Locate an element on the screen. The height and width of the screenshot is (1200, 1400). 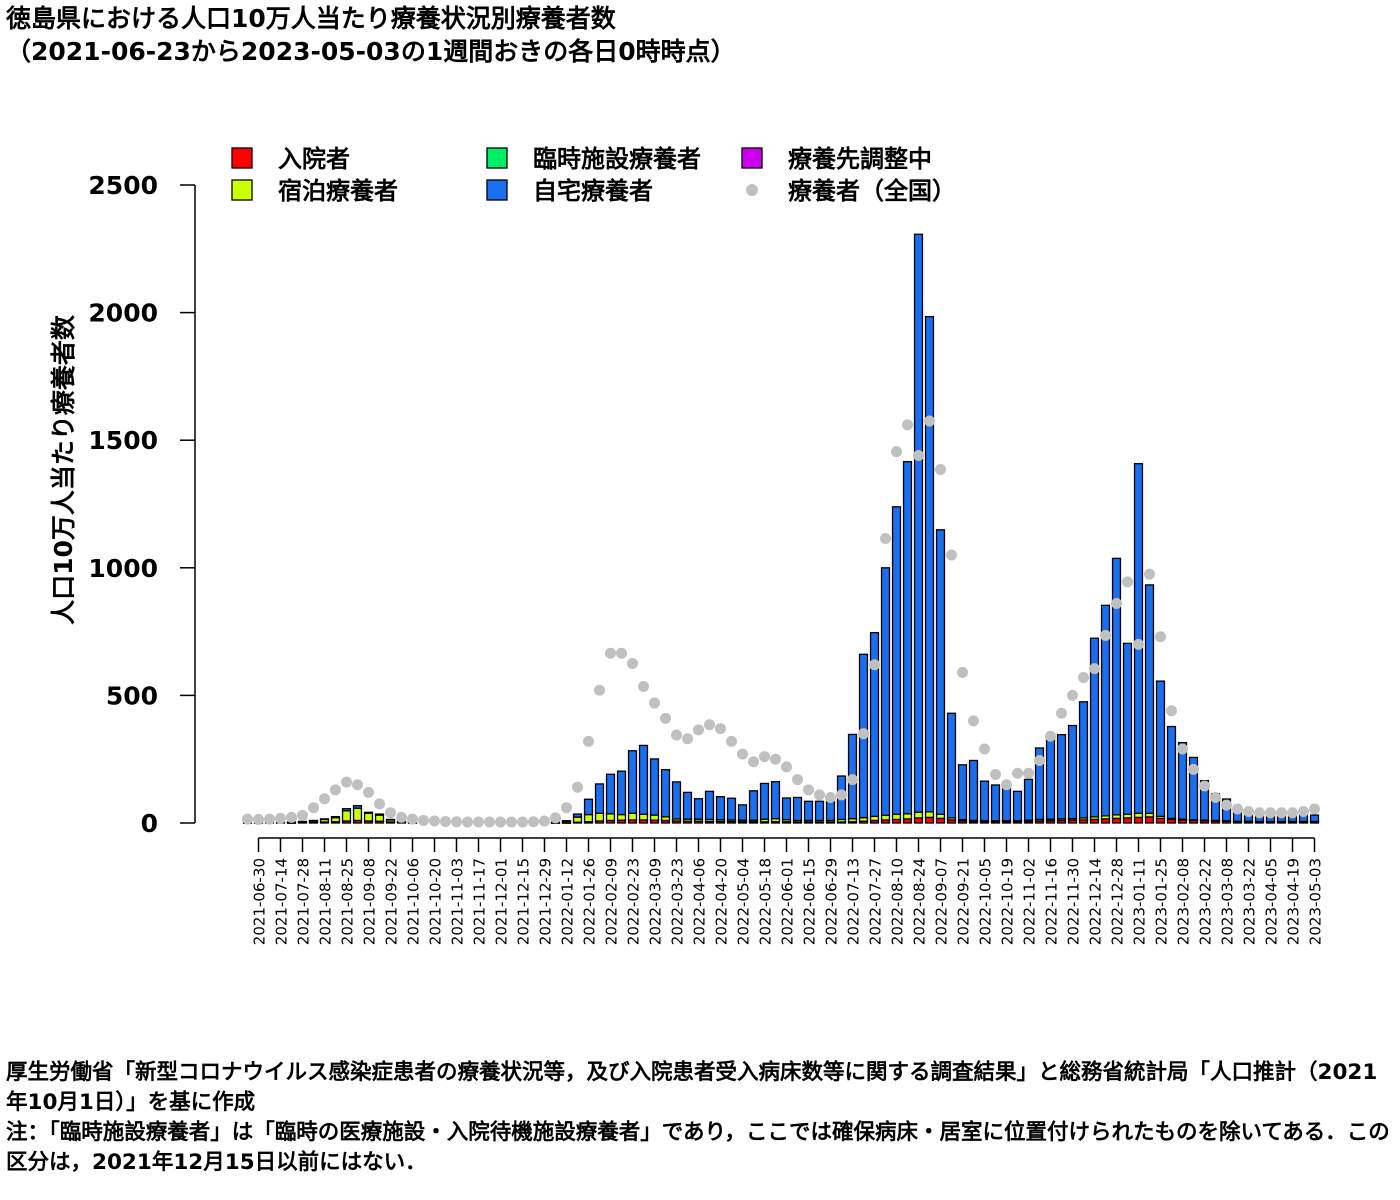
x-tick-label: 2022-06-15 is located at coordinates (810, 901).